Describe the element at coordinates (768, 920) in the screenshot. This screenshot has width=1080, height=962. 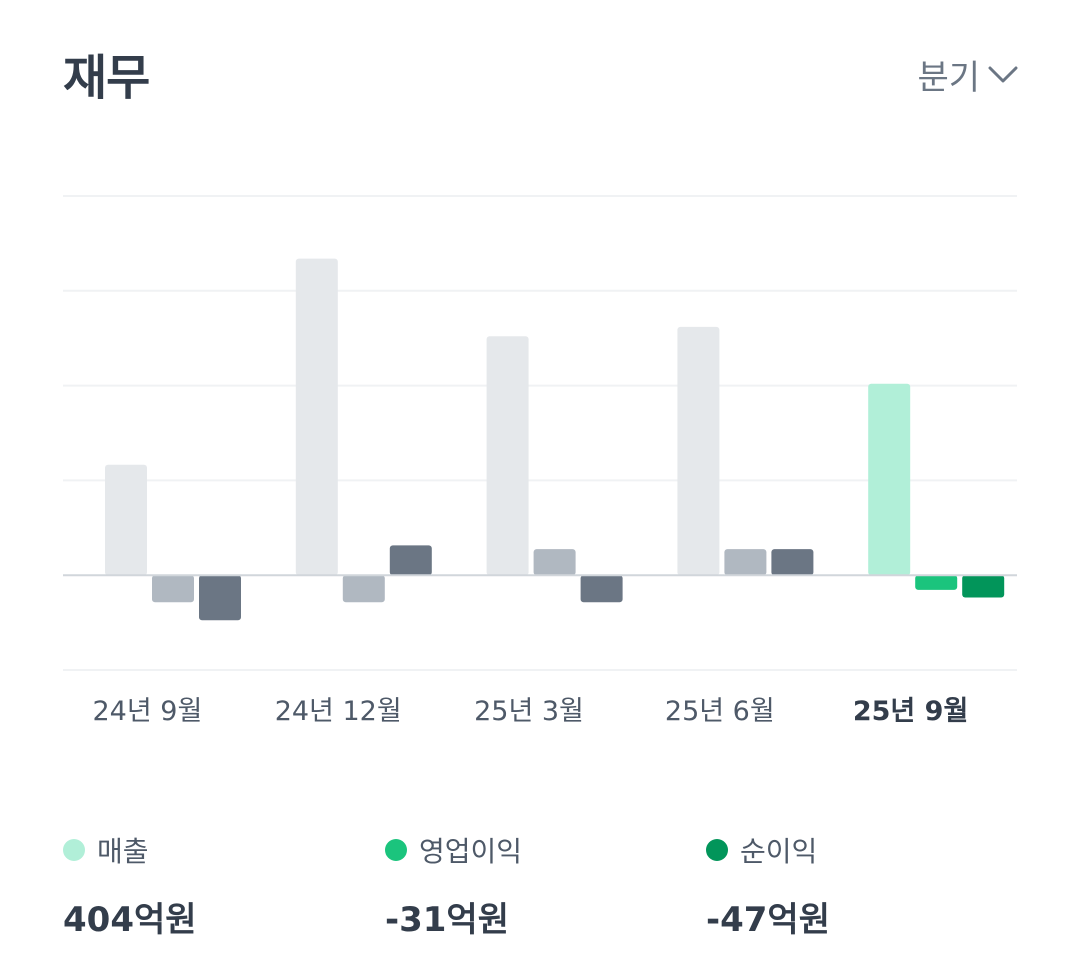
I see `net-profit-value: -47억원` at that location.